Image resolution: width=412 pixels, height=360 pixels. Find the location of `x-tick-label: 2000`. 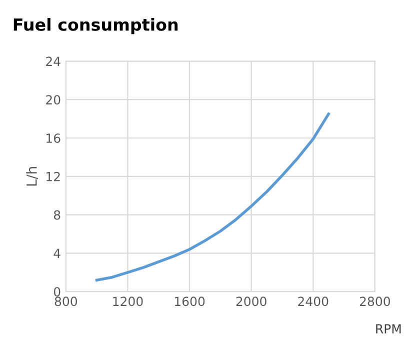

x-tick-label: 2000 is located at coordinates (251, 301).